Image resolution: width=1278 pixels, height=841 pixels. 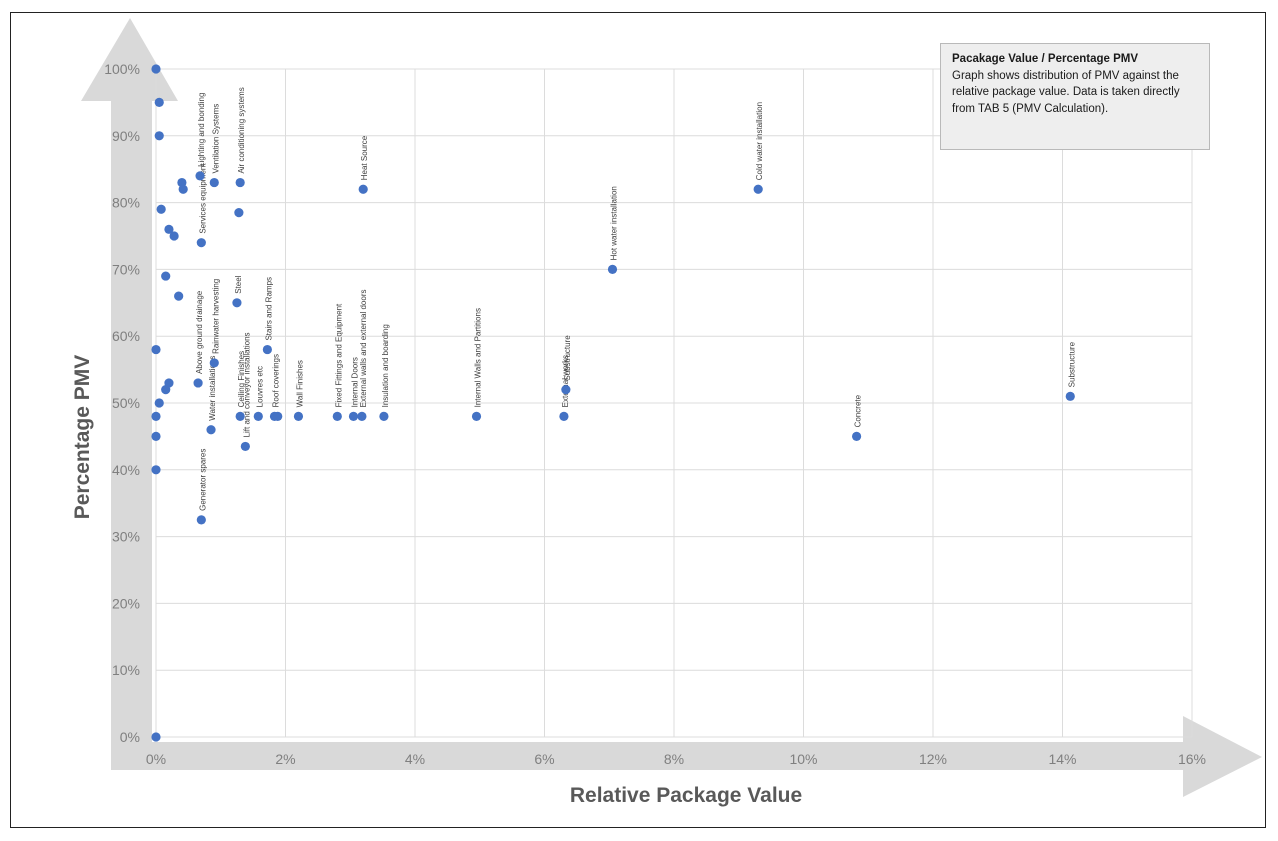 What do you see at coordinates (275, 380) in the screenshot?
I see `data-label: Roof coverings` at bounding box center [275, 380].